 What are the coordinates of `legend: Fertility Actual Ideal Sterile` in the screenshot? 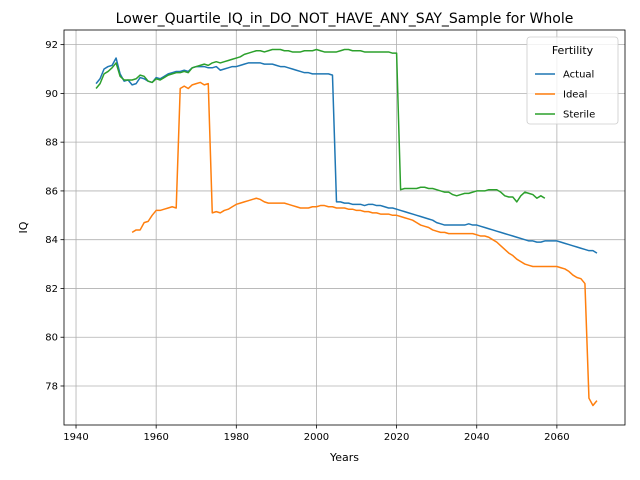 It's located at (572, 80).